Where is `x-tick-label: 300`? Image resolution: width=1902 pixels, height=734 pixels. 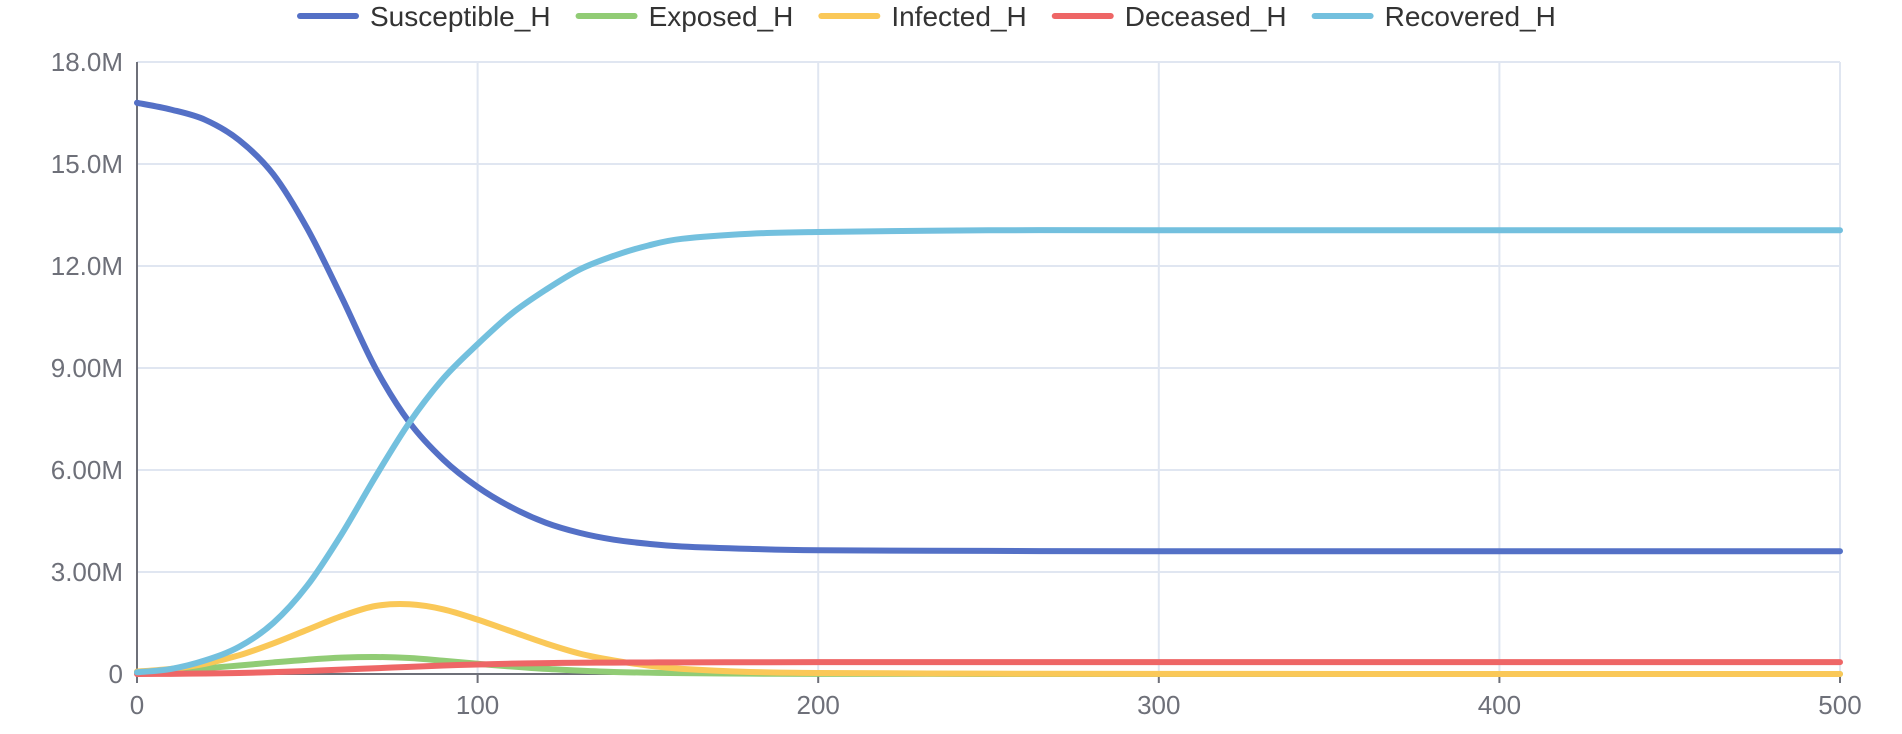
x-tick-label: 300 is located at coordinates (1158, 705).